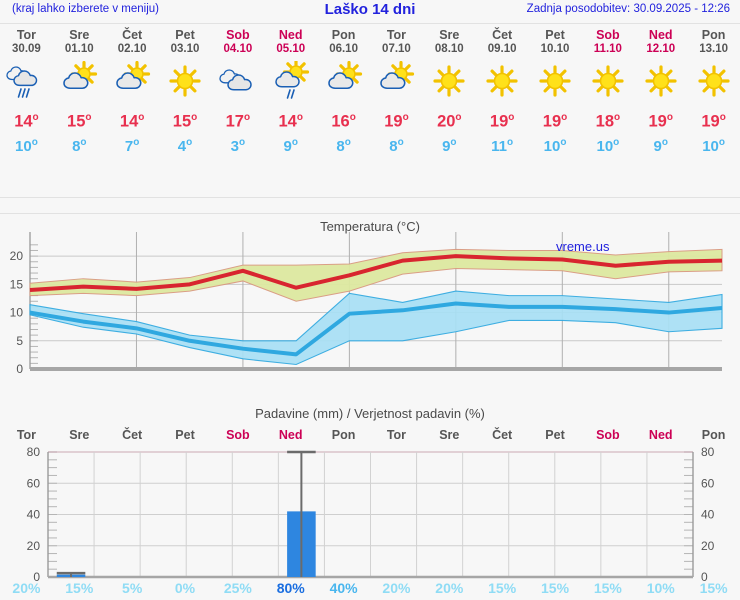 The image size is (740, 600). I want to click on page-title: Laško 14 dni, so click(370, 9).